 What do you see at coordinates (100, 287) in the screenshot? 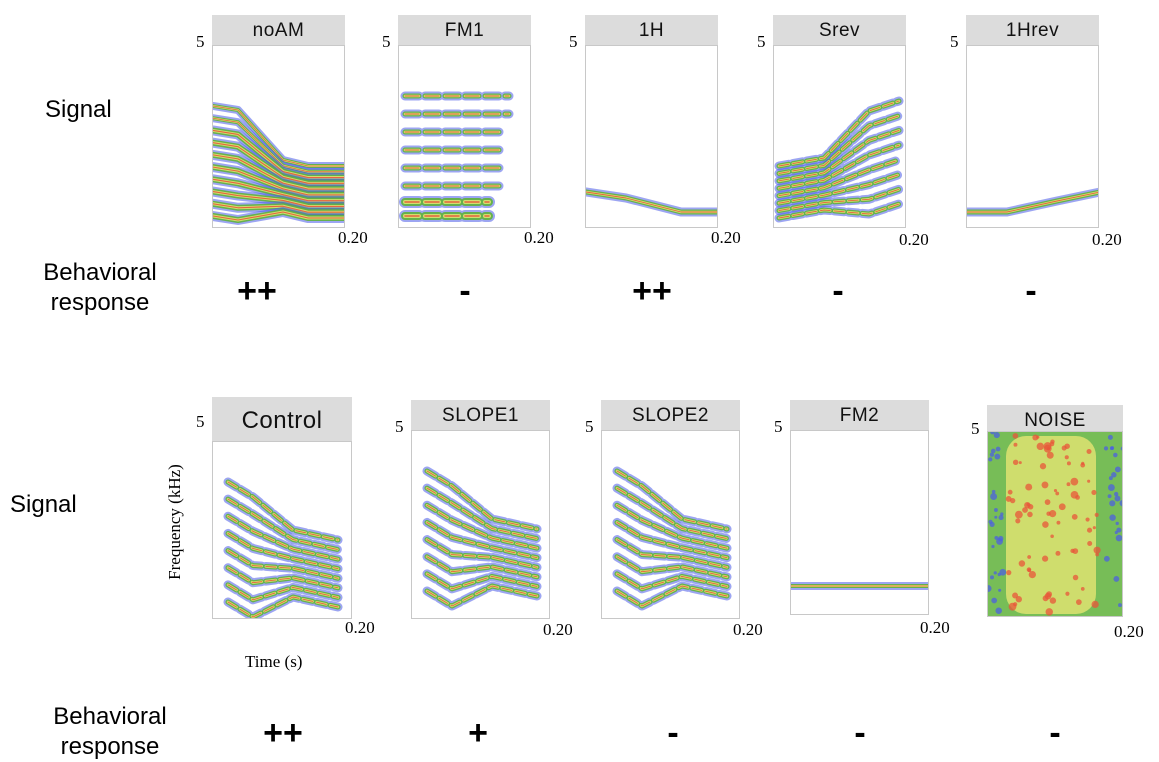
I see `behavior-label-row1-text: Behavioral response` at bounding box center [100, 287].